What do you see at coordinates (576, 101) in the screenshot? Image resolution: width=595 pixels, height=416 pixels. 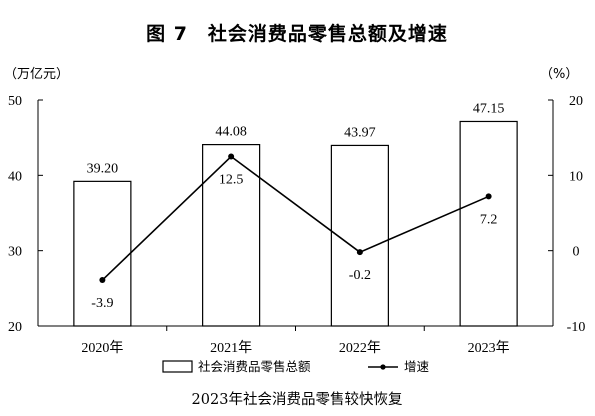 I see `right-tick-label: 20` at bounding box center [576, 101].